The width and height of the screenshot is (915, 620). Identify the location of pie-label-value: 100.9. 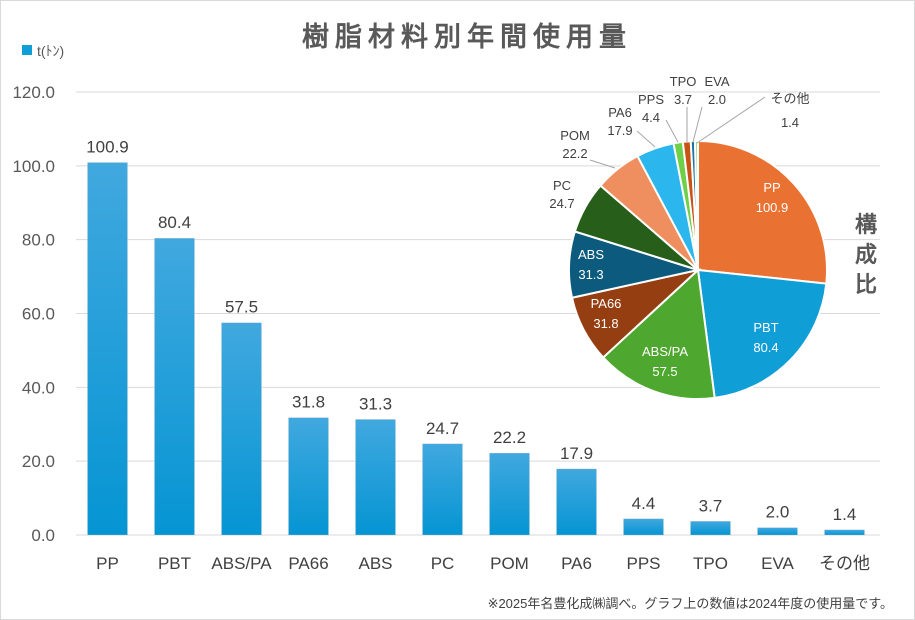
(772, 207).